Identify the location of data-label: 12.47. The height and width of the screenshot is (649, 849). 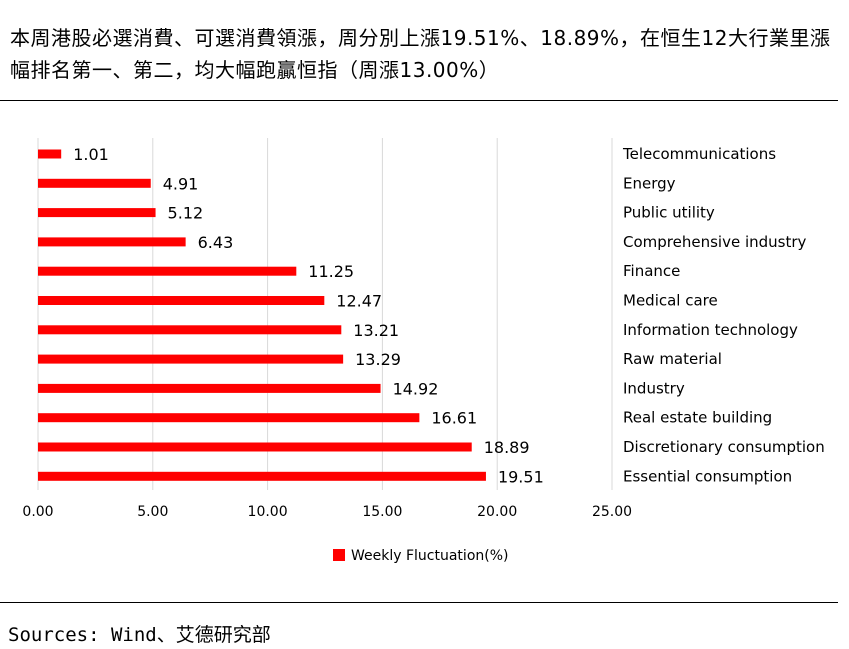
(359, 301).